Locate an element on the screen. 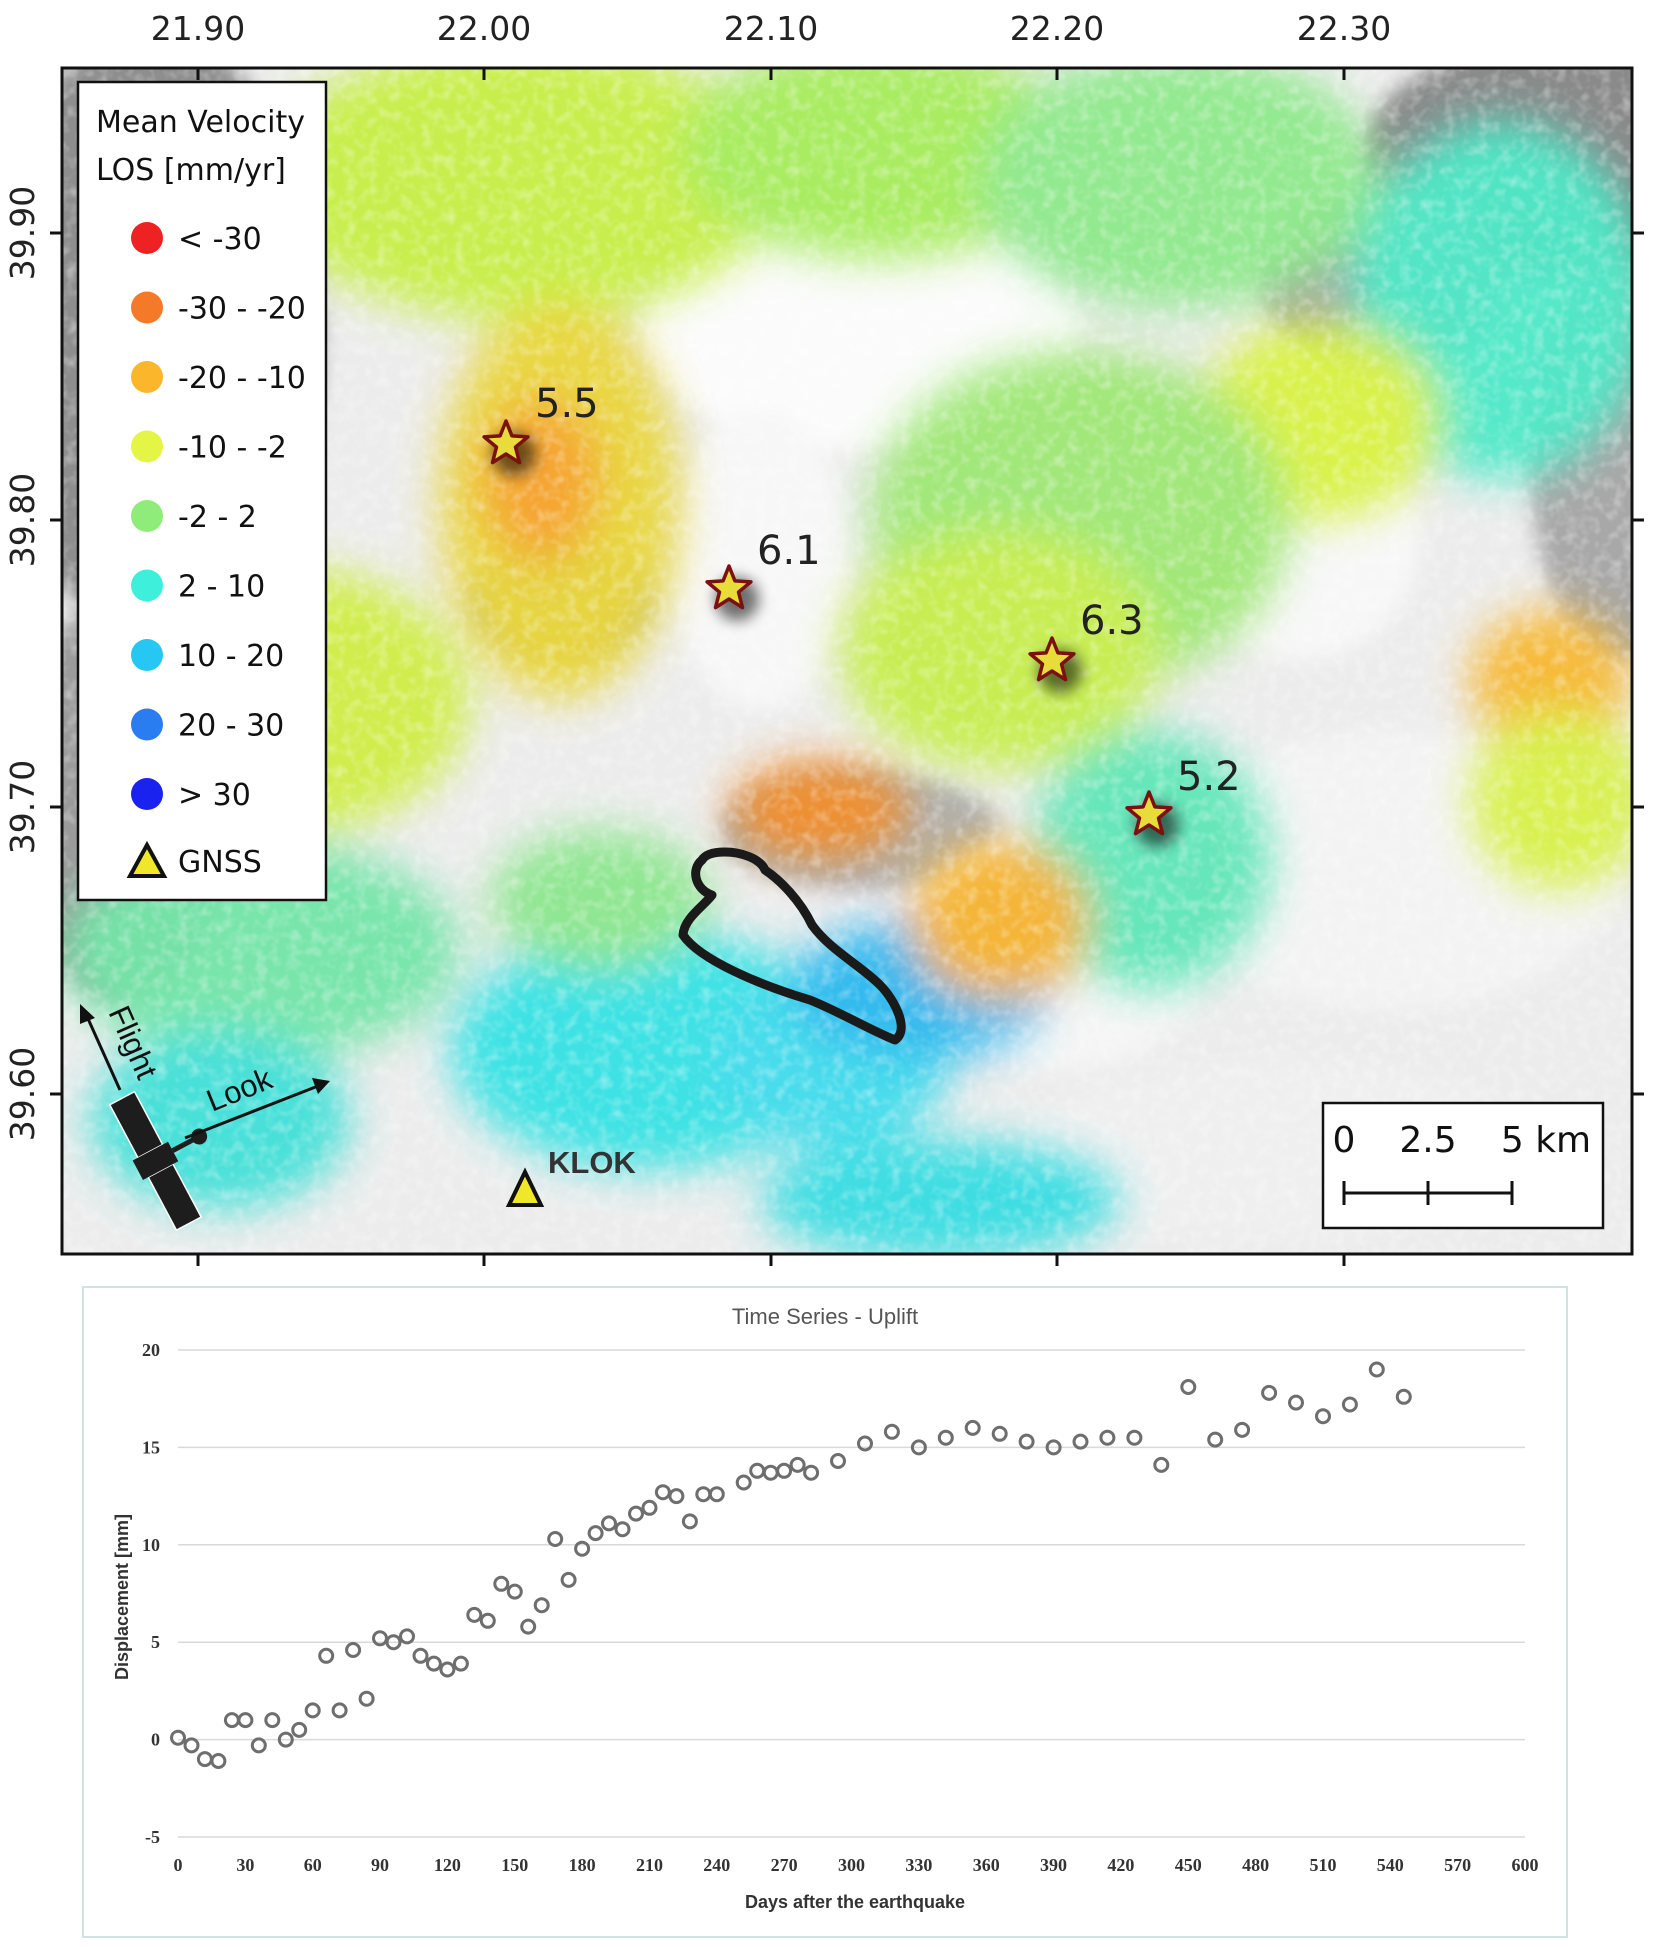 This screenshot has width=1654, height=1947. map-x-tick-label: 22.00 is located at coordinates (484, 28).